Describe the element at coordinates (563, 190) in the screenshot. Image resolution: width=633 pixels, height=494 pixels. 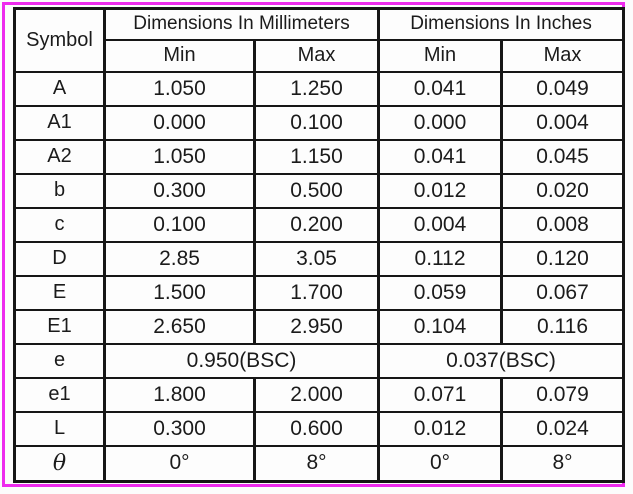
I see `in-max-cell: 0.020` at that location.